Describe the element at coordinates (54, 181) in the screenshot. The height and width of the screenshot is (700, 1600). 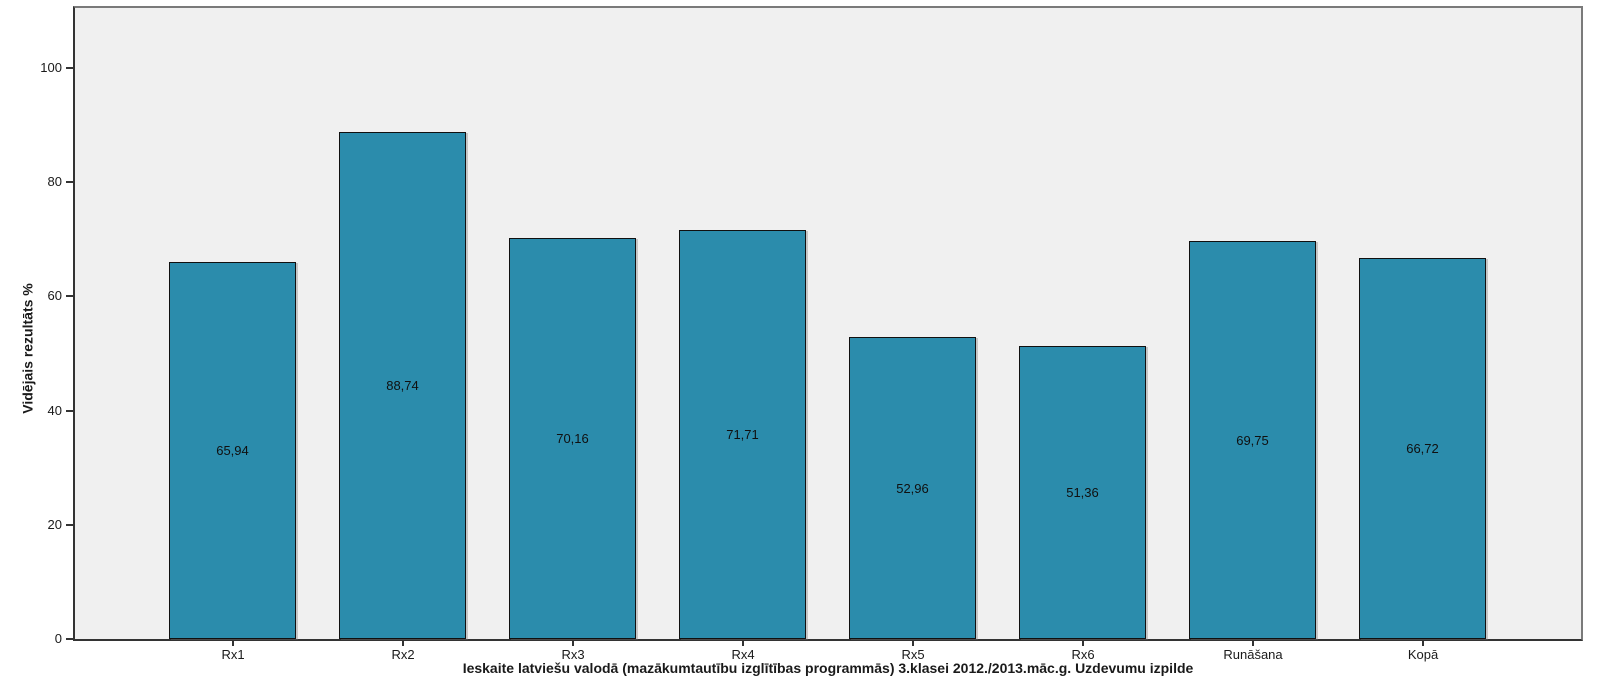
I see `y-tick-label: 80` at that location.